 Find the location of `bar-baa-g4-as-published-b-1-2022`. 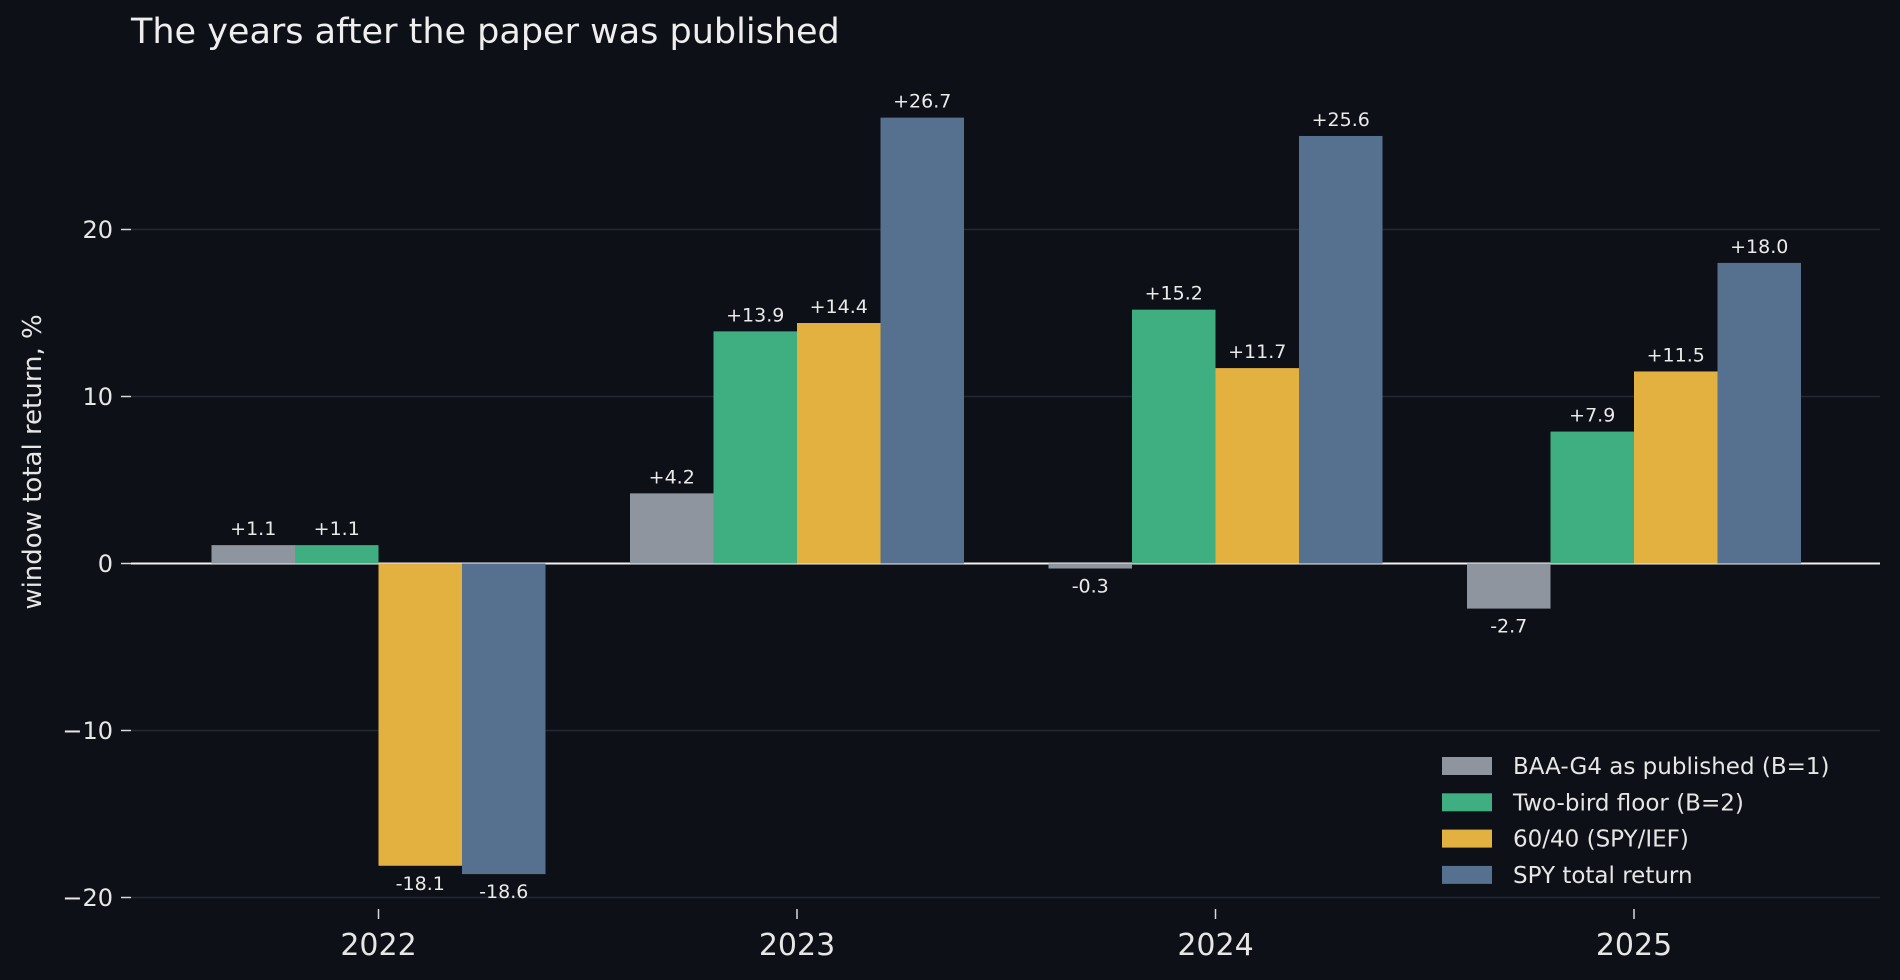

bar-baa-g4-as-published-b-1-2022 is located at coordinates (253, 554).